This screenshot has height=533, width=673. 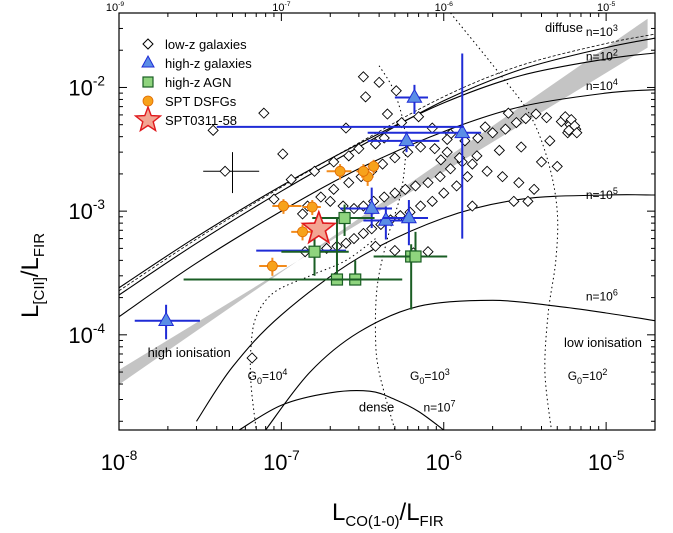 I want to click on x-axis-label: LCO(1-0)/LFIR, so click(x=388, y=514).